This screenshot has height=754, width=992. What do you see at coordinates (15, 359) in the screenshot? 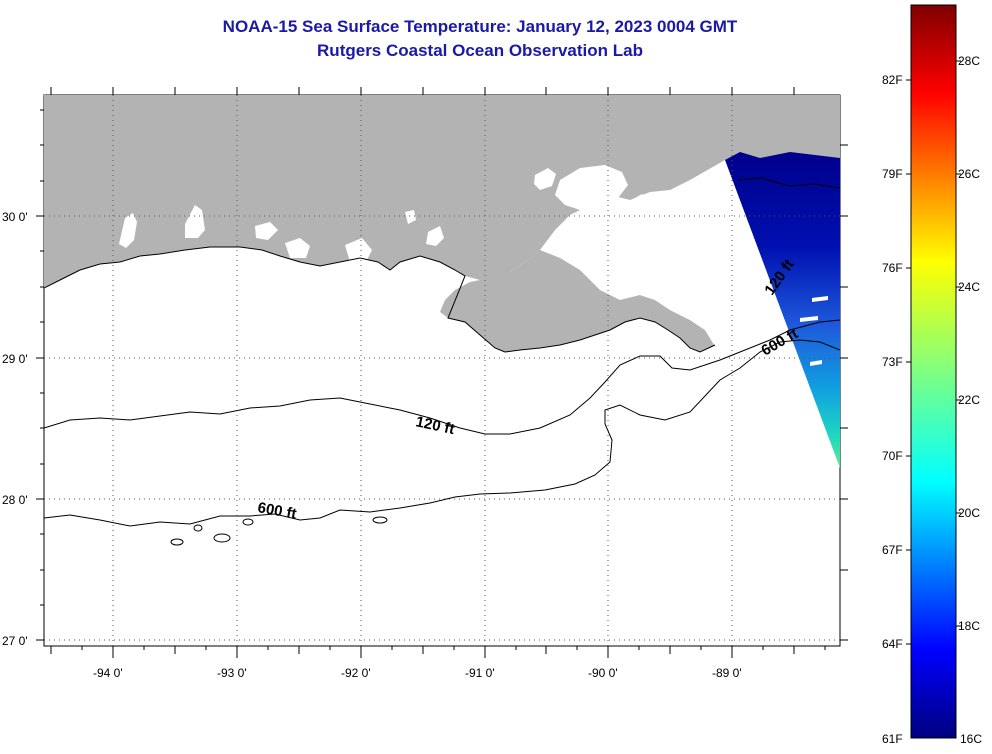
I see `lat-label-29: 29 0'` at bounding box center [15, 359].